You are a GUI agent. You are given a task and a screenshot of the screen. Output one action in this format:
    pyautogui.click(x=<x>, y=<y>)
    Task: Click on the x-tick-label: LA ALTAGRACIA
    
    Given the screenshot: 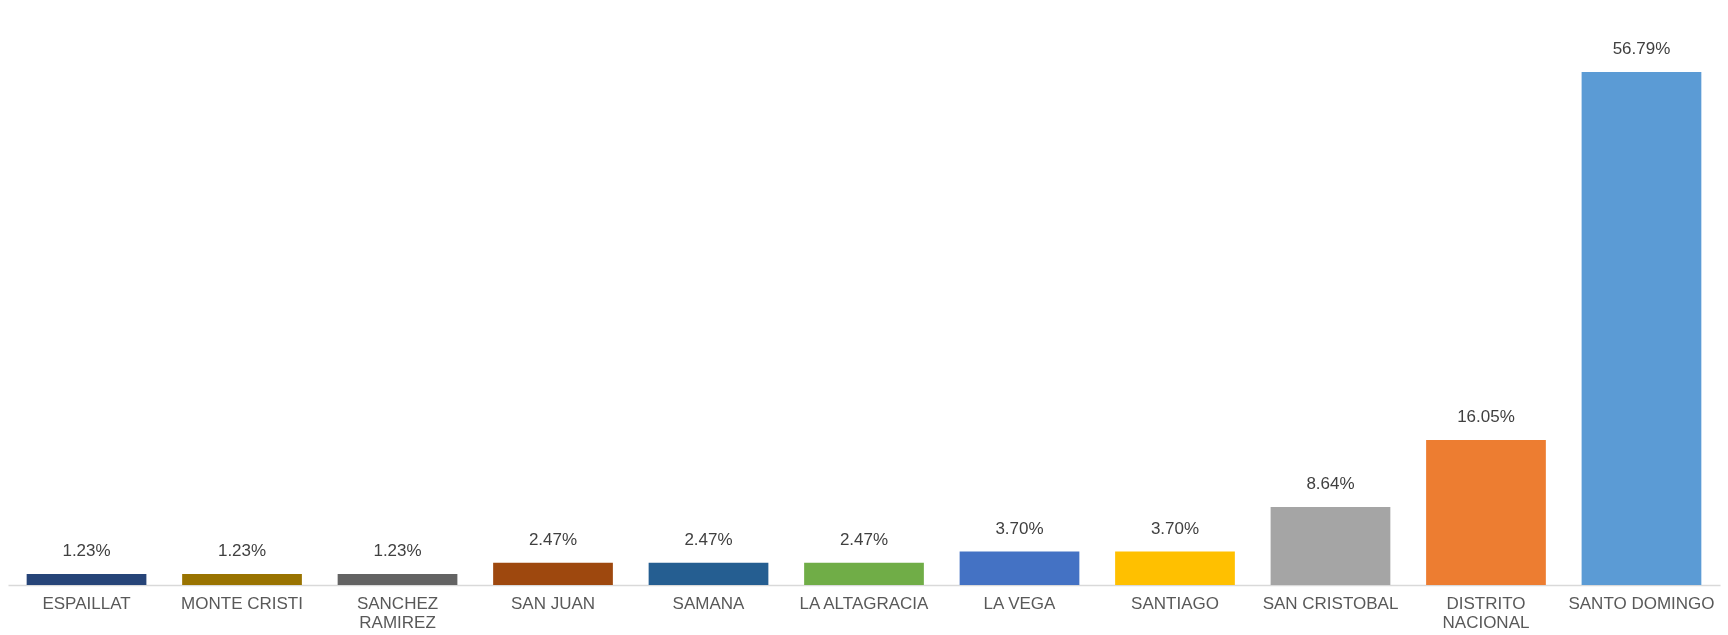 What is the action you would take?
    pyautogui.click(x=864, y=603)
    